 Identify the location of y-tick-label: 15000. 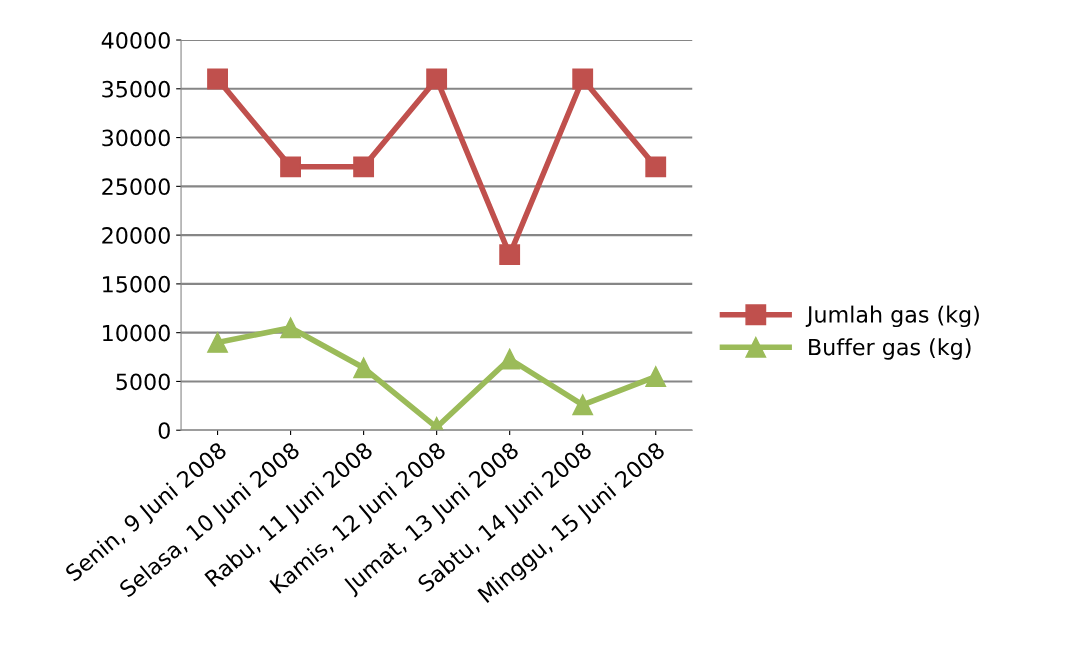
(136, 284).